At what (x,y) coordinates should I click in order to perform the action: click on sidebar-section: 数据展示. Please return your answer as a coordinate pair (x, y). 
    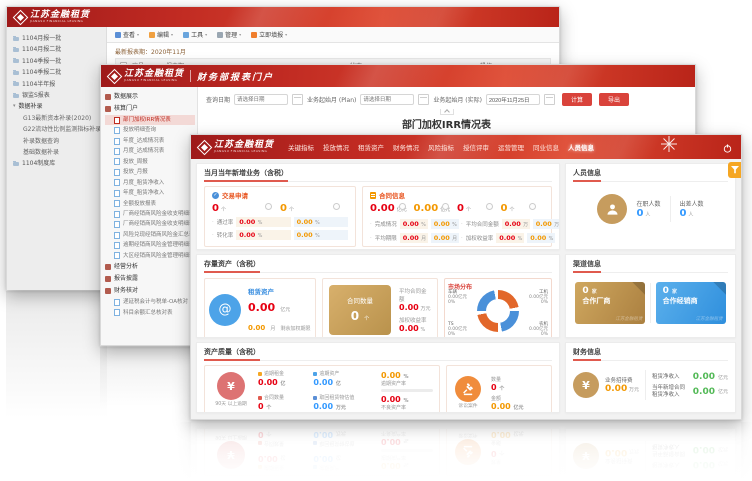
    Looking at the image, I should click on (151, 97).